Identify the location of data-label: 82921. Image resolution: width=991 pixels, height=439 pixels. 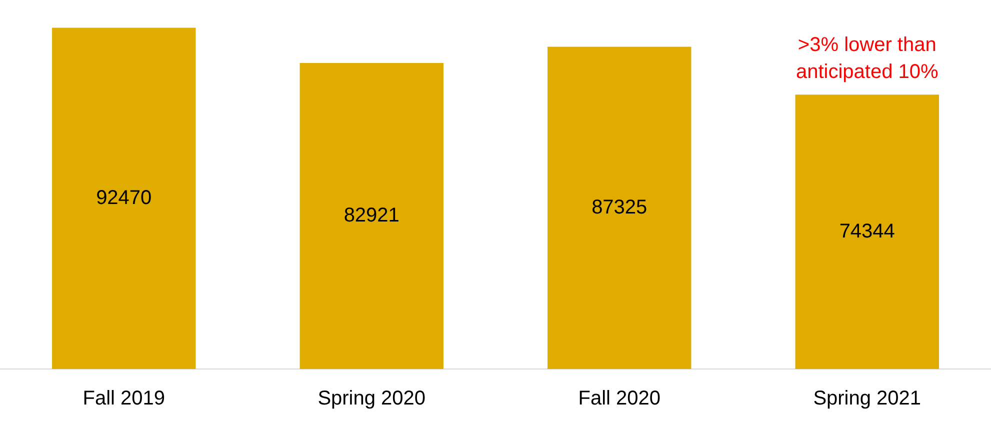
(372, 215).